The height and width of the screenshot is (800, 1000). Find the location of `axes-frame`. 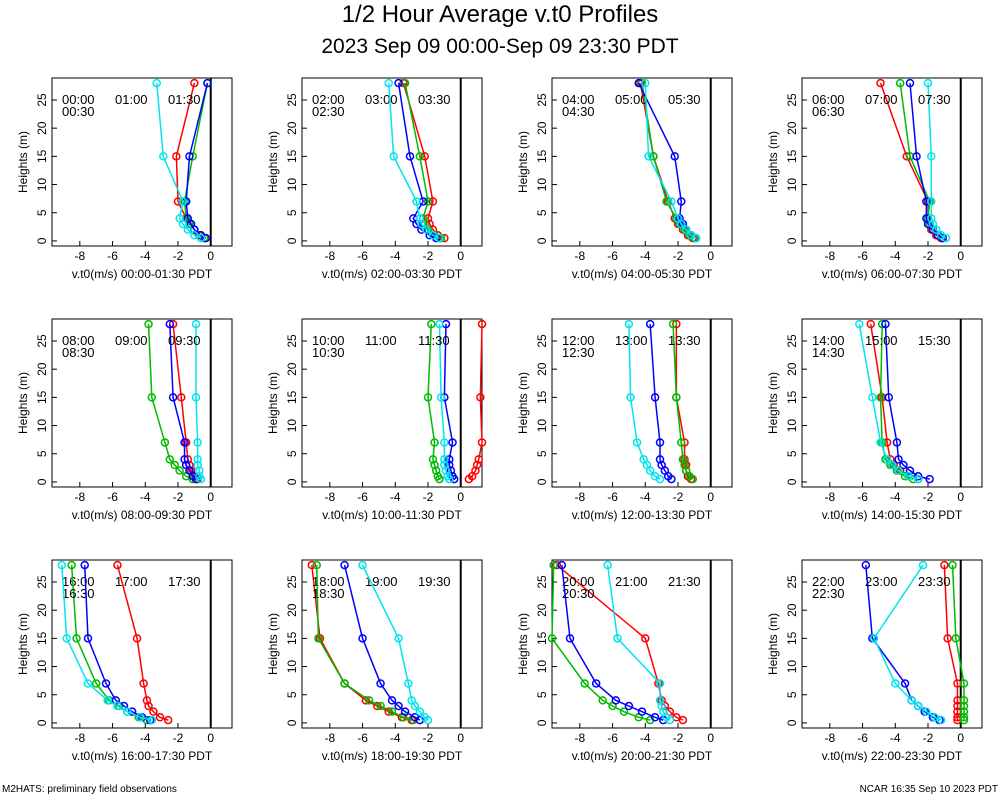

axes-frame is located at coordinates (392, 644).